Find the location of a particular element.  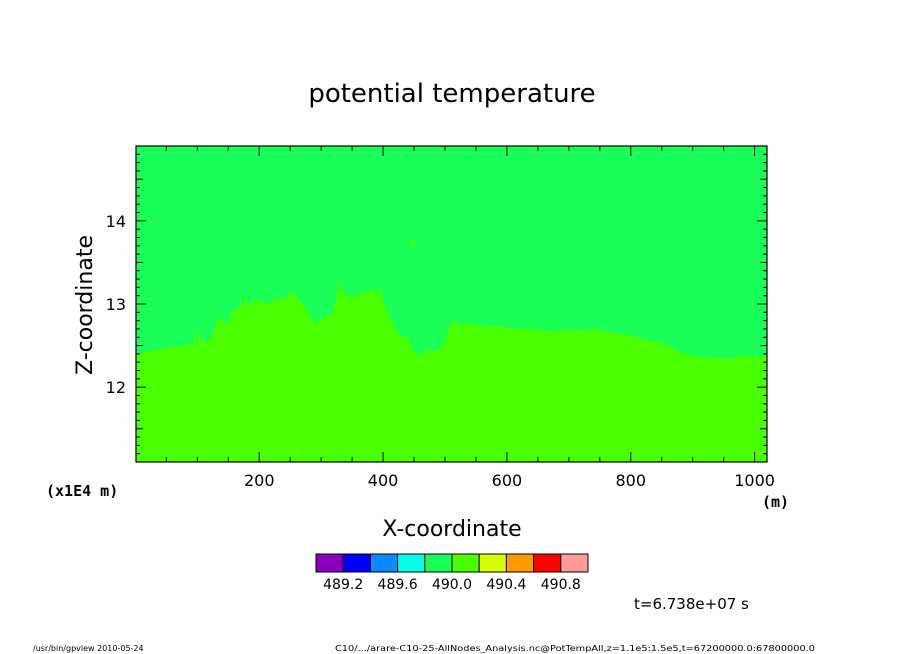

y-tick-label: 14 is located at coordinates (116, 221).